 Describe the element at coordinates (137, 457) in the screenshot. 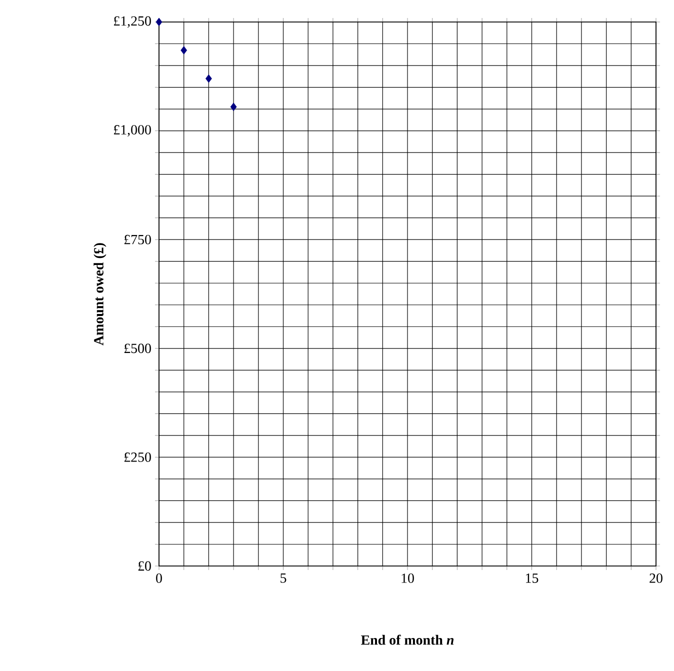

I see `y-tick-label: £250` at that location.